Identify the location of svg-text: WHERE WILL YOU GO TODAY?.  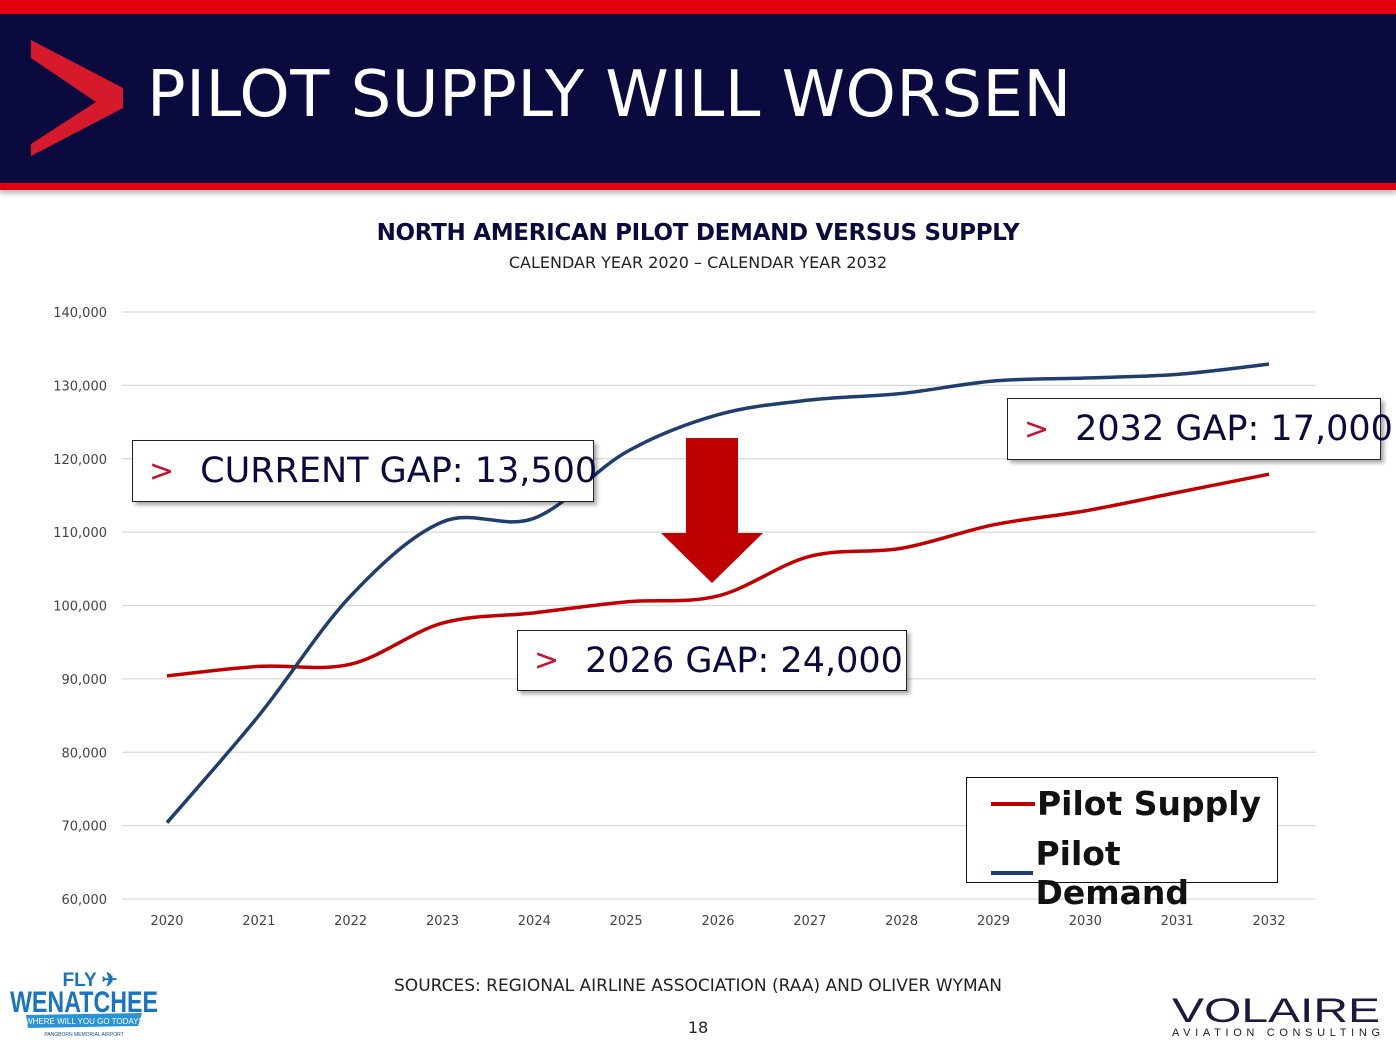
(84, 1021).